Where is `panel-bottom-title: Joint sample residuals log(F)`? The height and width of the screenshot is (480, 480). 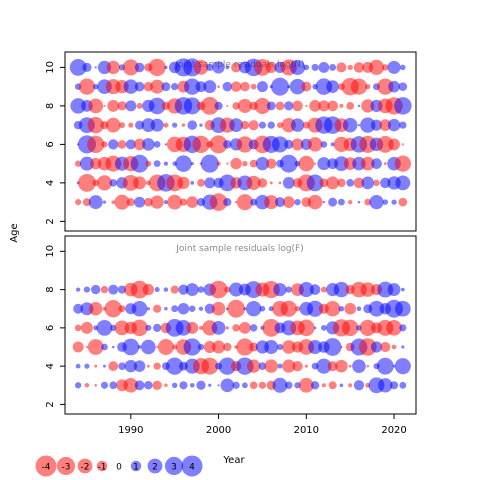 panel-bottom-title: Joint sample residuals log(F) is located at coordinates (239, 249).